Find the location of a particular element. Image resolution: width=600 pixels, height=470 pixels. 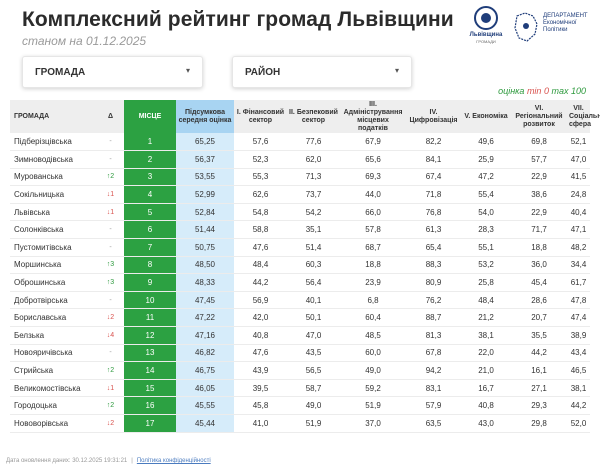

row-regional: 29,3 is located at coordinates (539, 405).